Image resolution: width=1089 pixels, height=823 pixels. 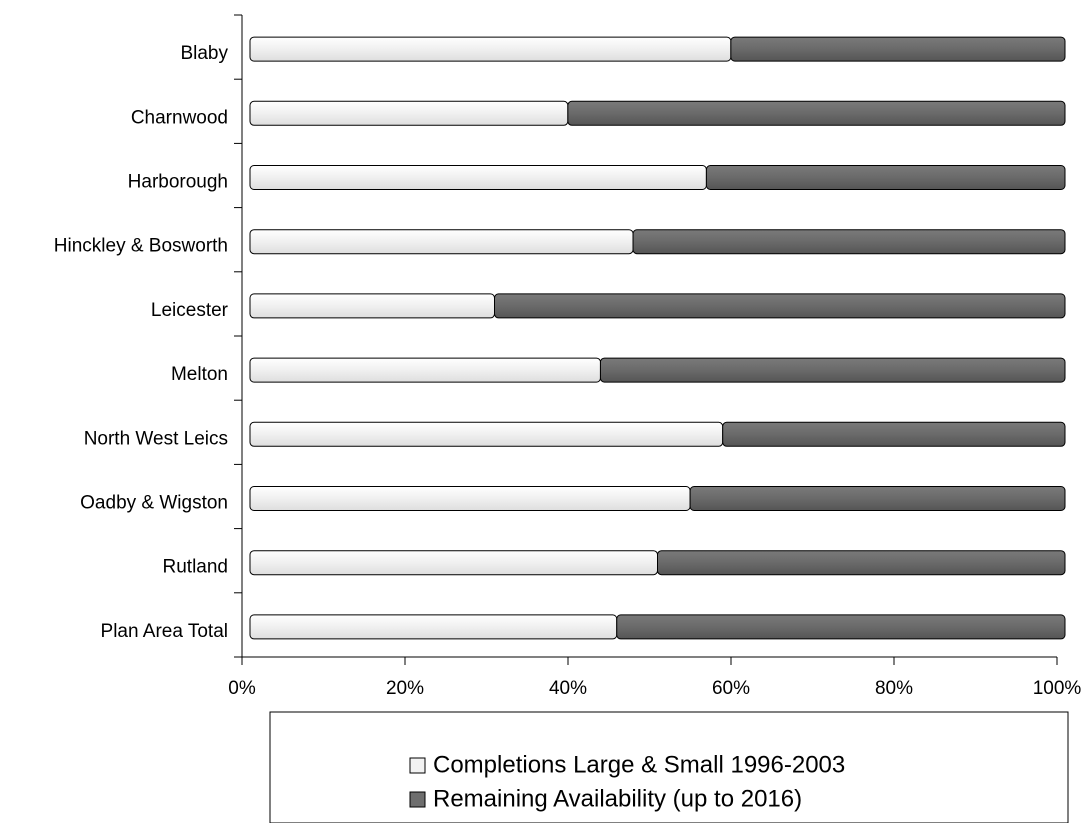 What do you see at coordinates (179, 117) in the screenshot?
I see `y-tick-label: Charnwood` at bounding box center [179, 117].